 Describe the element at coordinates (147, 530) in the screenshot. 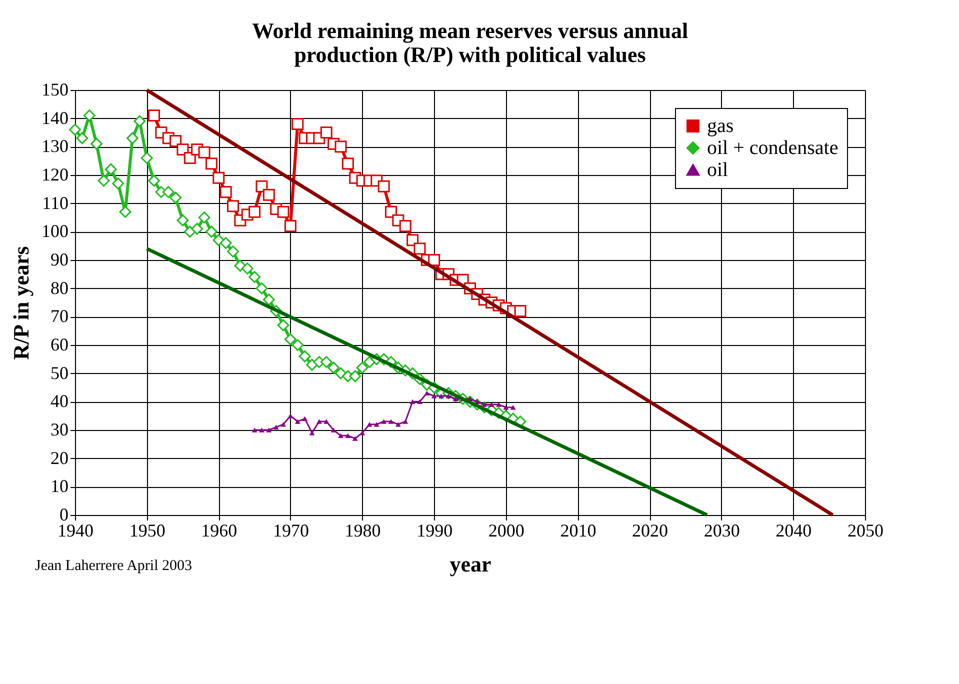

I see `x-tick-label: 1950` at that location.